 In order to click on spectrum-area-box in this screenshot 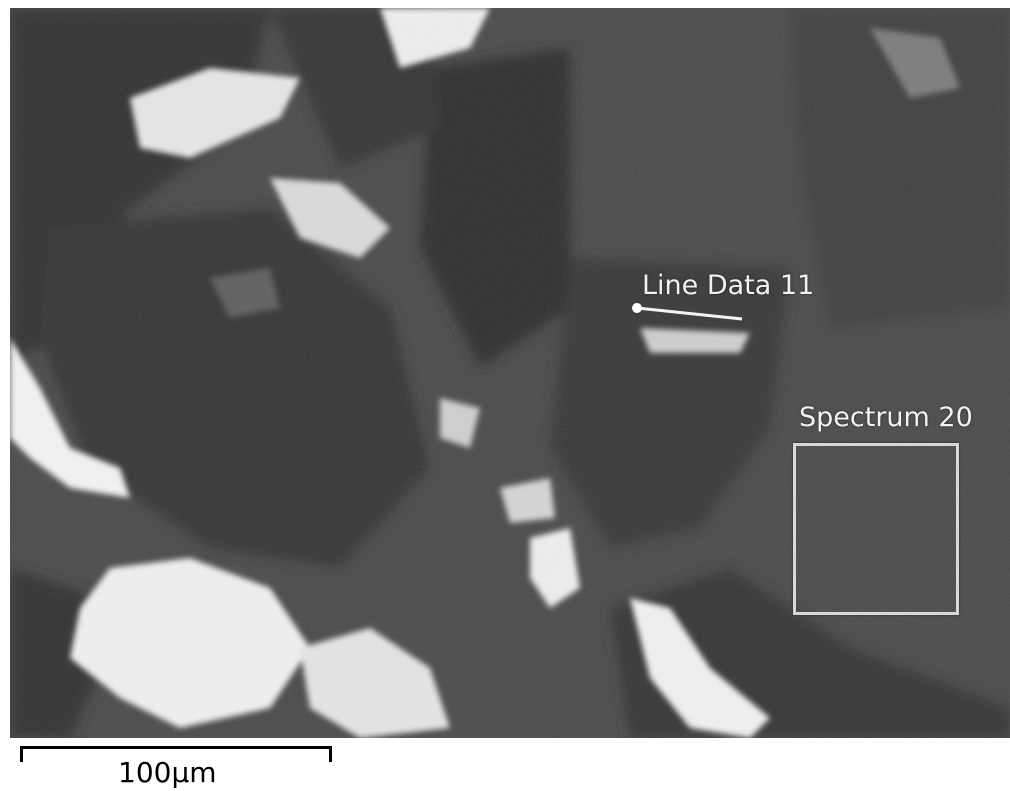, I will do `click(876, 529)`.